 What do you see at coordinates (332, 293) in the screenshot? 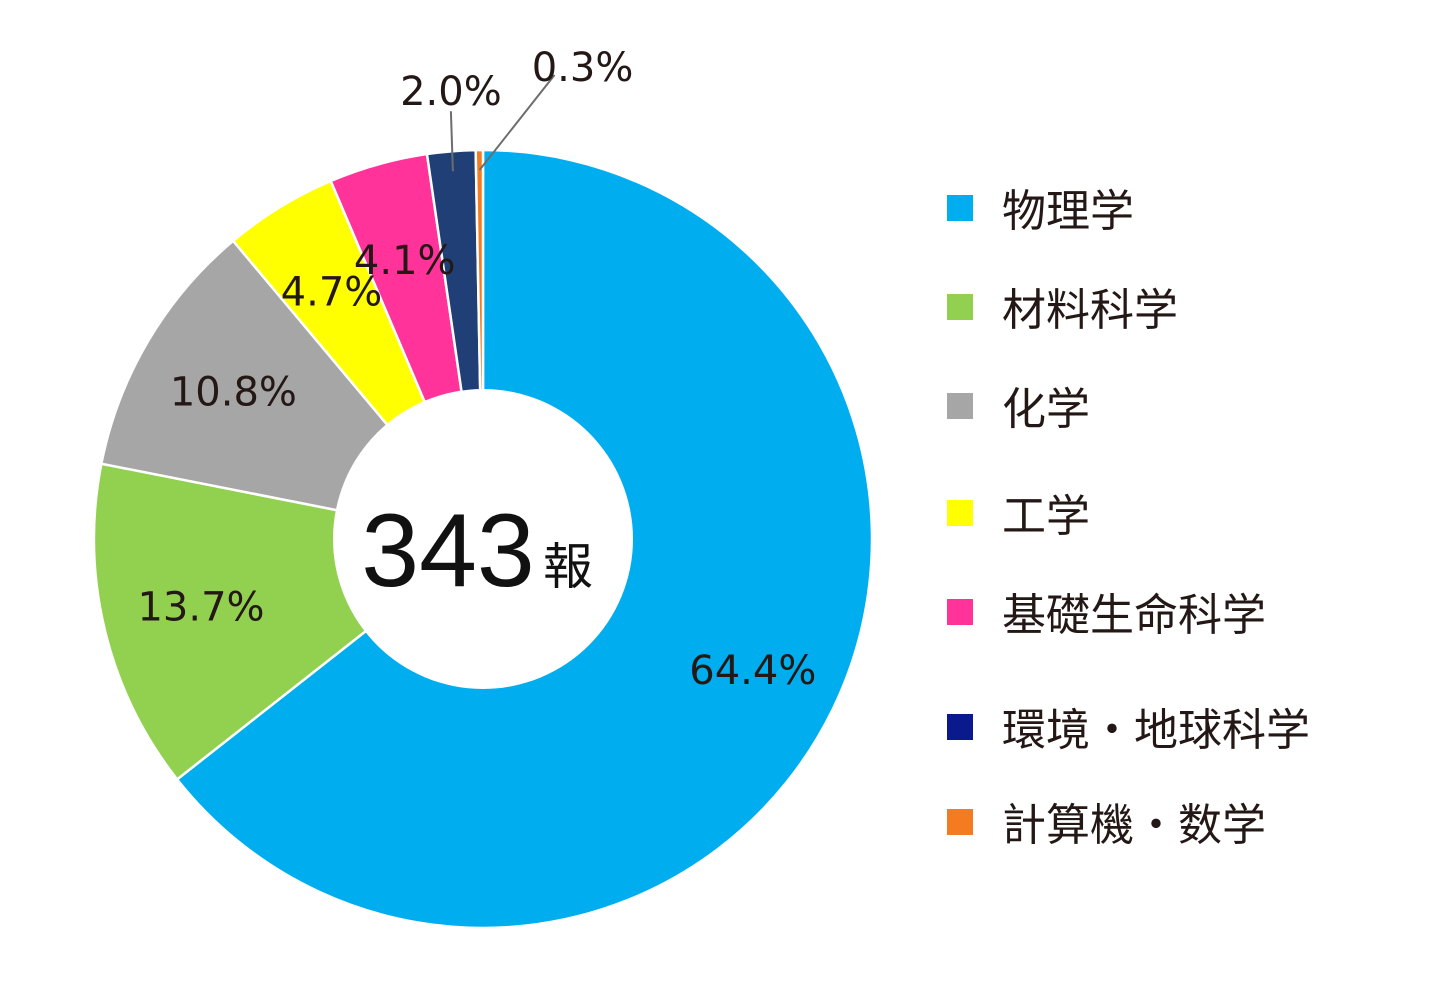
I see `value-label-3: 4.7%` at bounding box center [332, 293].